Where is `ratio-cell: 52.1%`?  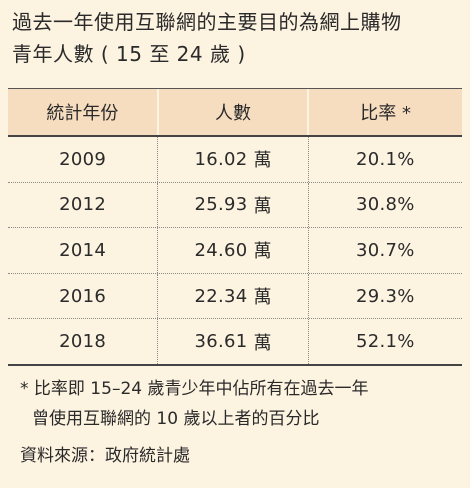 ratio-cell: 52.1% is located at coordinates (384, 341).